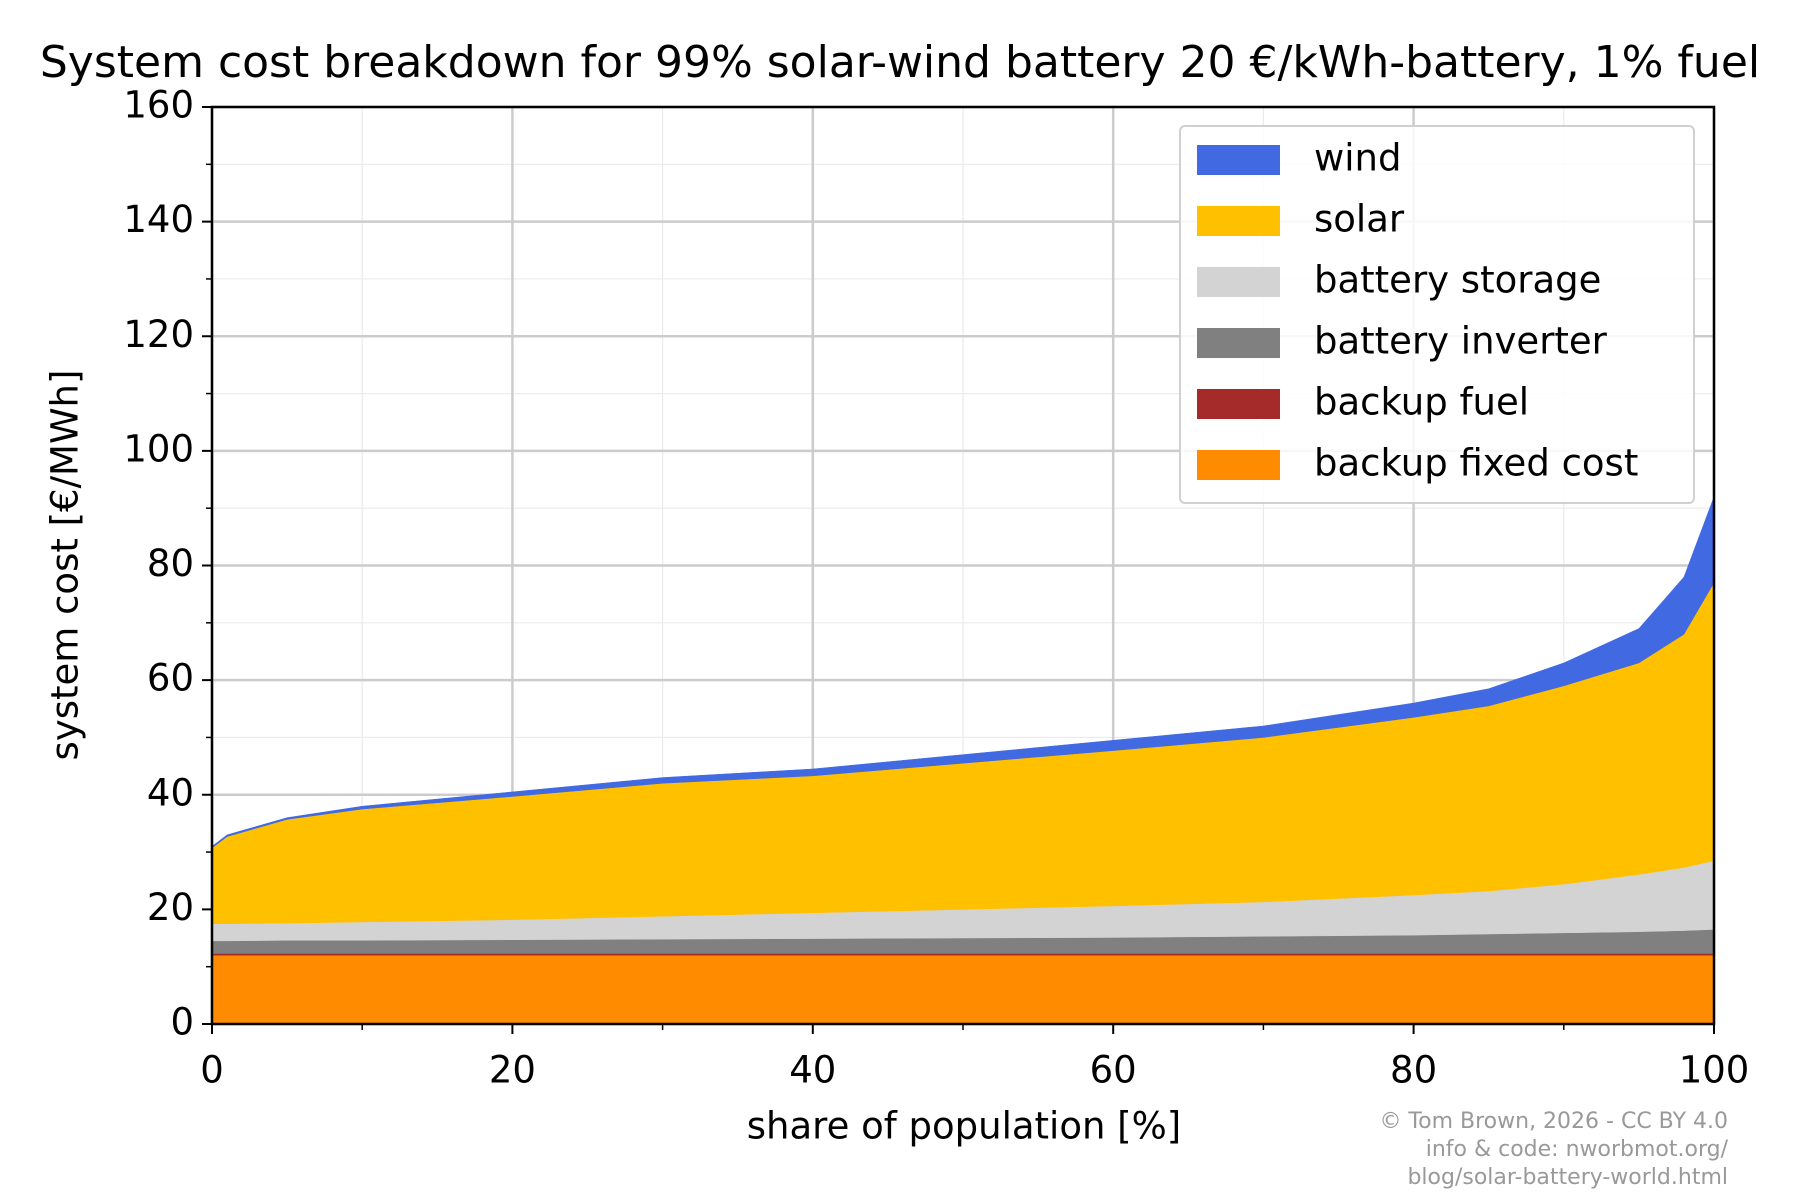  I want to click on x-tick-label: 0, so click(212, 1070).